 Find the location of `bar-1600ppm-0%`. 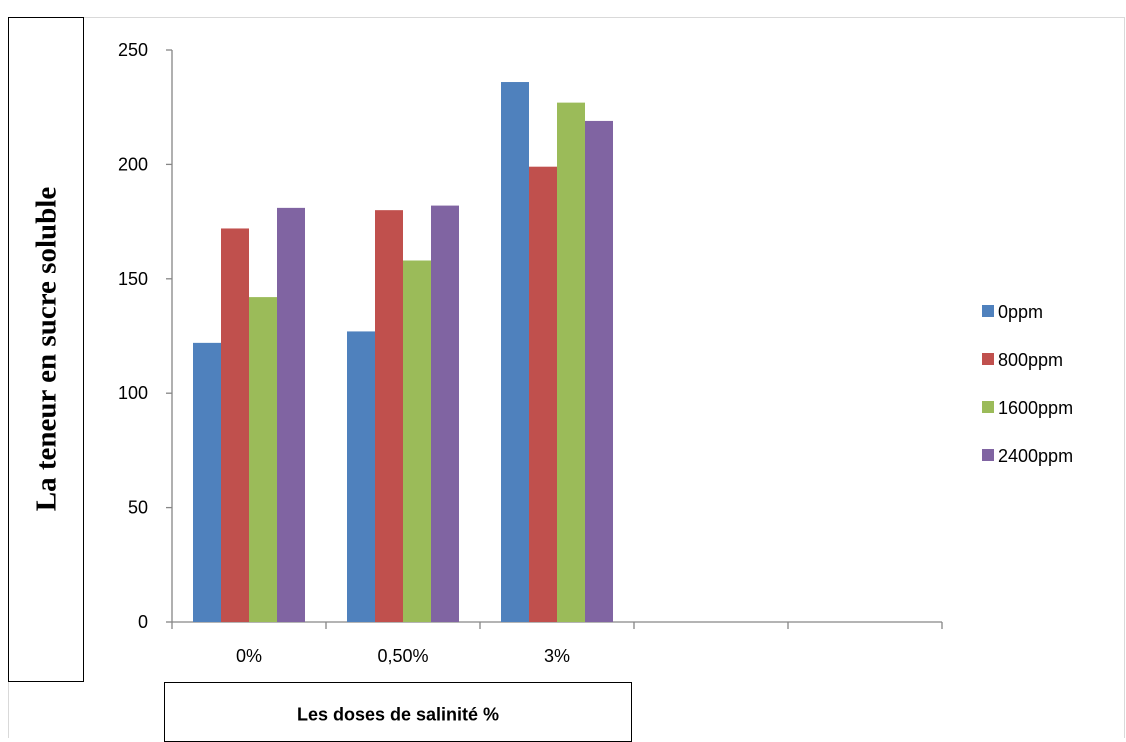

bar-1600ppm-0% is located at coordinates (263, 459).